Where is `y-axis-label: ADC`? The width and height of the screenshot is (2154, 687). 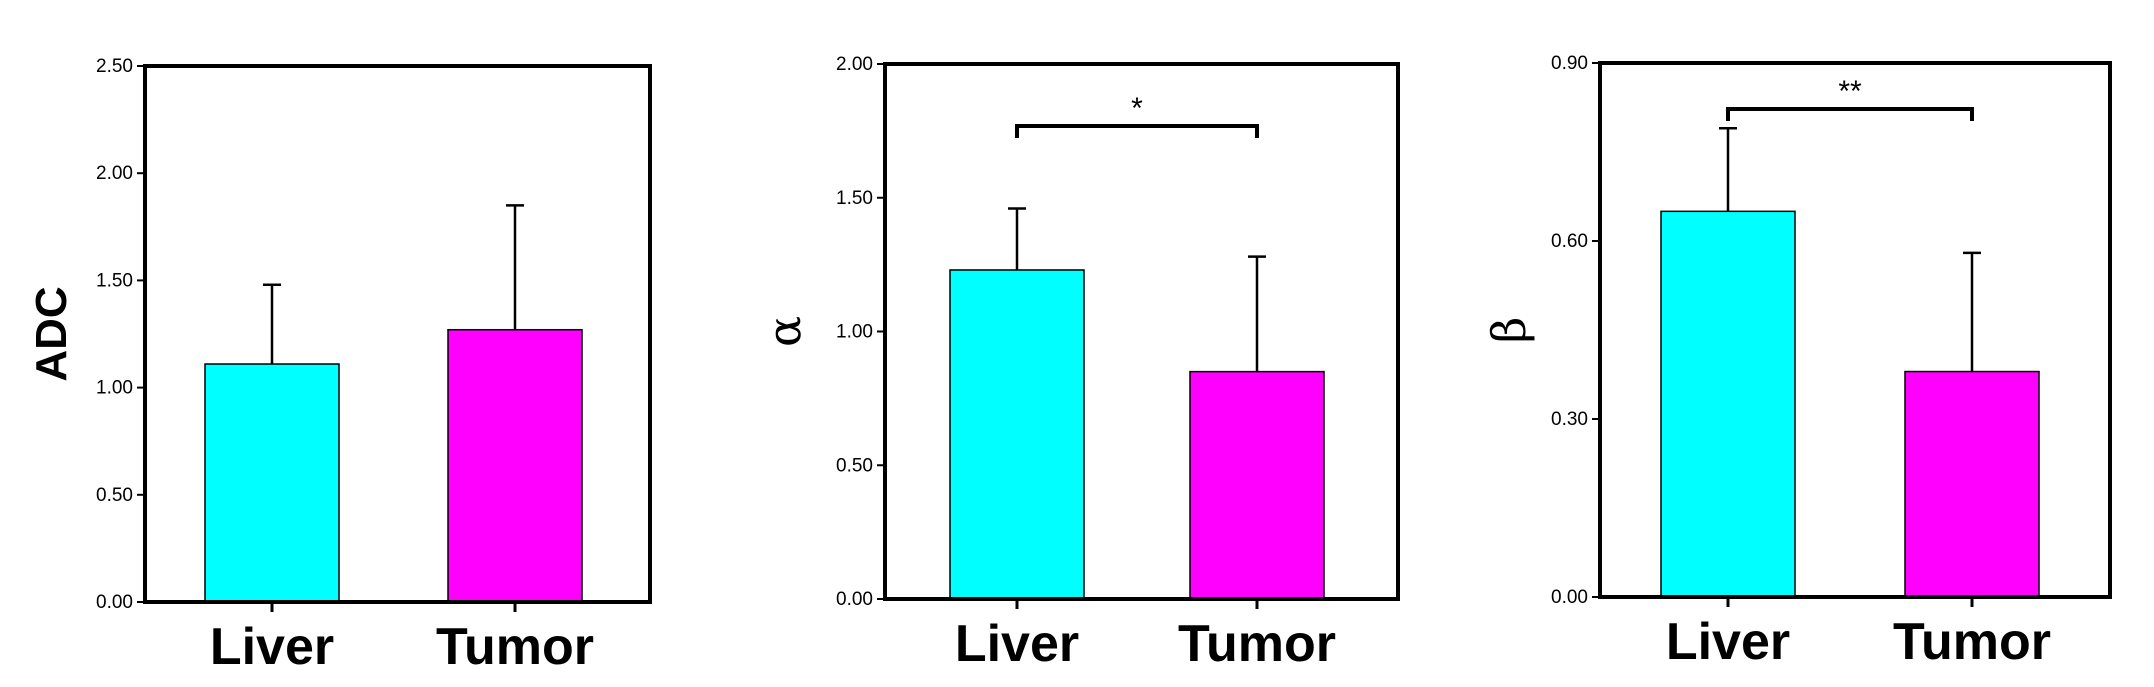 y-axis-label: ADC is located at coordinates (51, 333).